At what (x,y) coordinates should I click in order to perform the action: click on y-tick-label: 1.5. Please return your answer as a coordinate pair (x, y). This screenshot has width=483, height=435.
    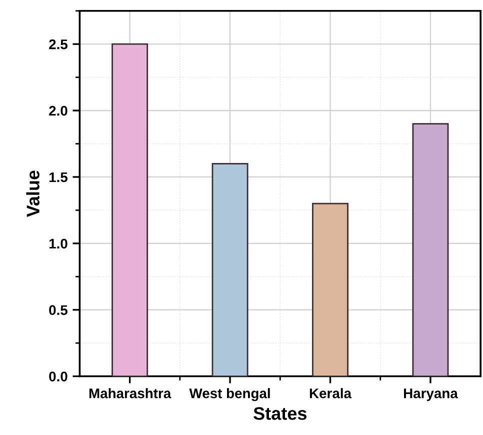
    Looking at the image, I should click on (58, 177).